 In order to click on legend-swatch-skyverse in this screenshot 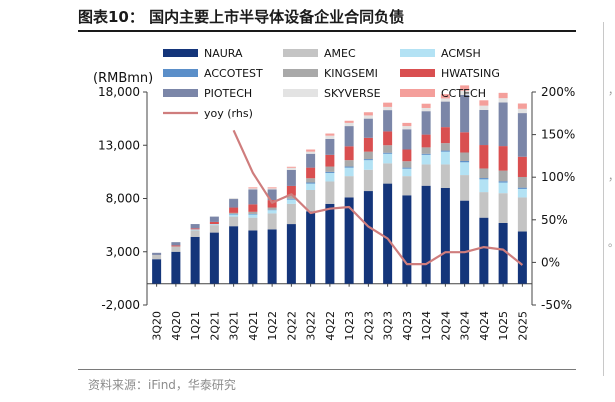, I will do `click(300, 93)`.